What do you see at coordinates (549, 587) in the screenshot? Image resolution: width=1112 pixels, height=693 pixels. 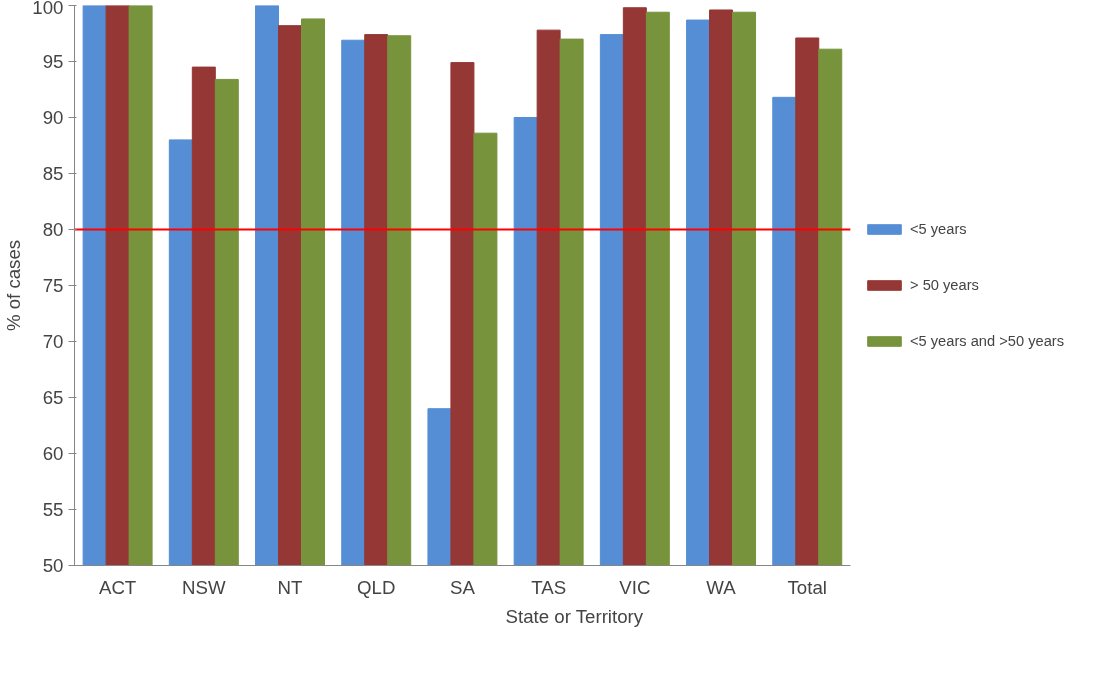 I see `x-tick-label: TAS` at bounding box center [549, 587].